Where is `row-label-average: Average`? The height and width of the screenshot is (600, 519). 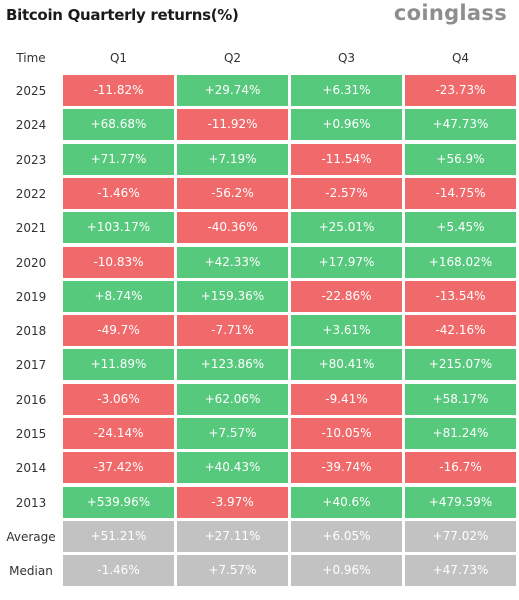
row-label-average: Average is located at coordinates (31, 536).